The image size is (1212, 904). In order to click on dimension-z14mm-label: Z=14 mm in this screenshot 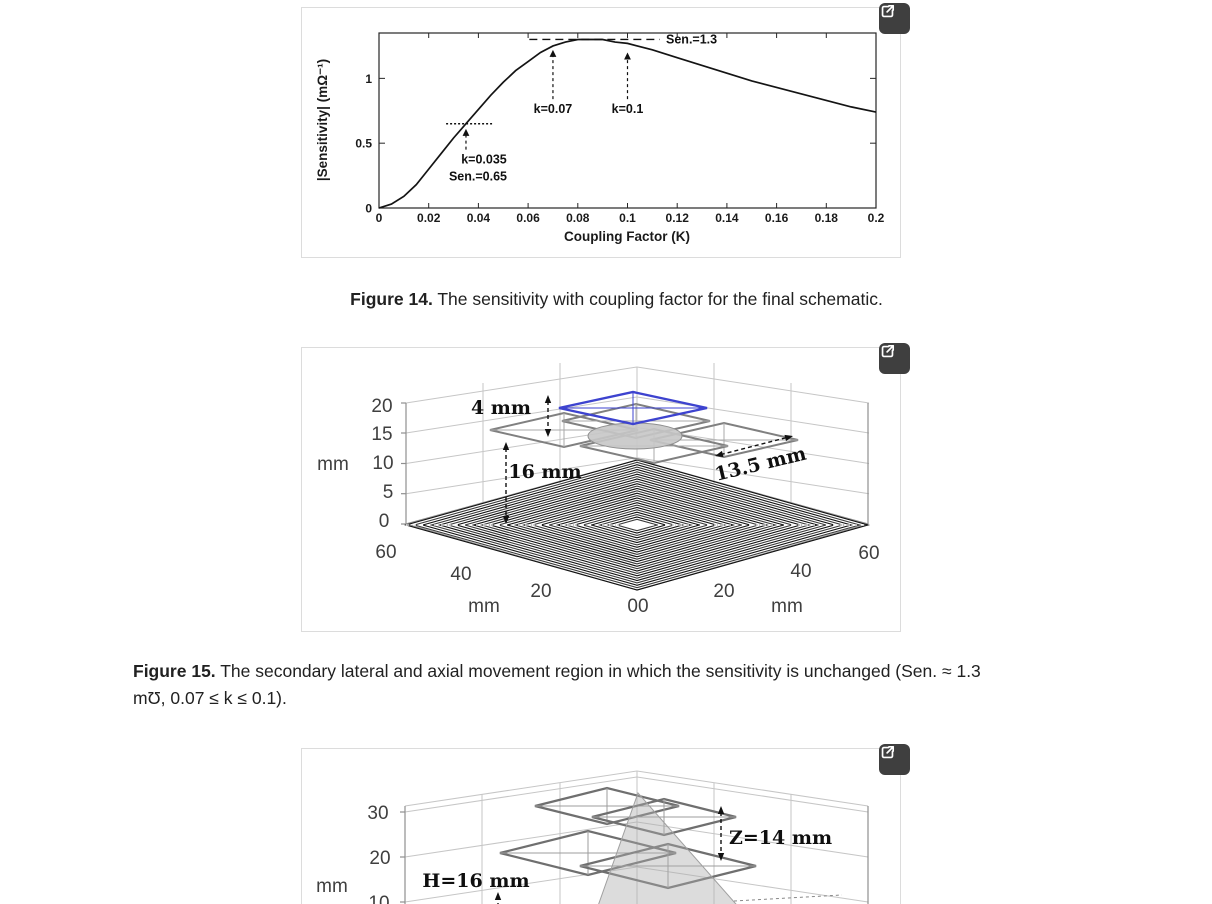, I will do `click(780, 838)`.